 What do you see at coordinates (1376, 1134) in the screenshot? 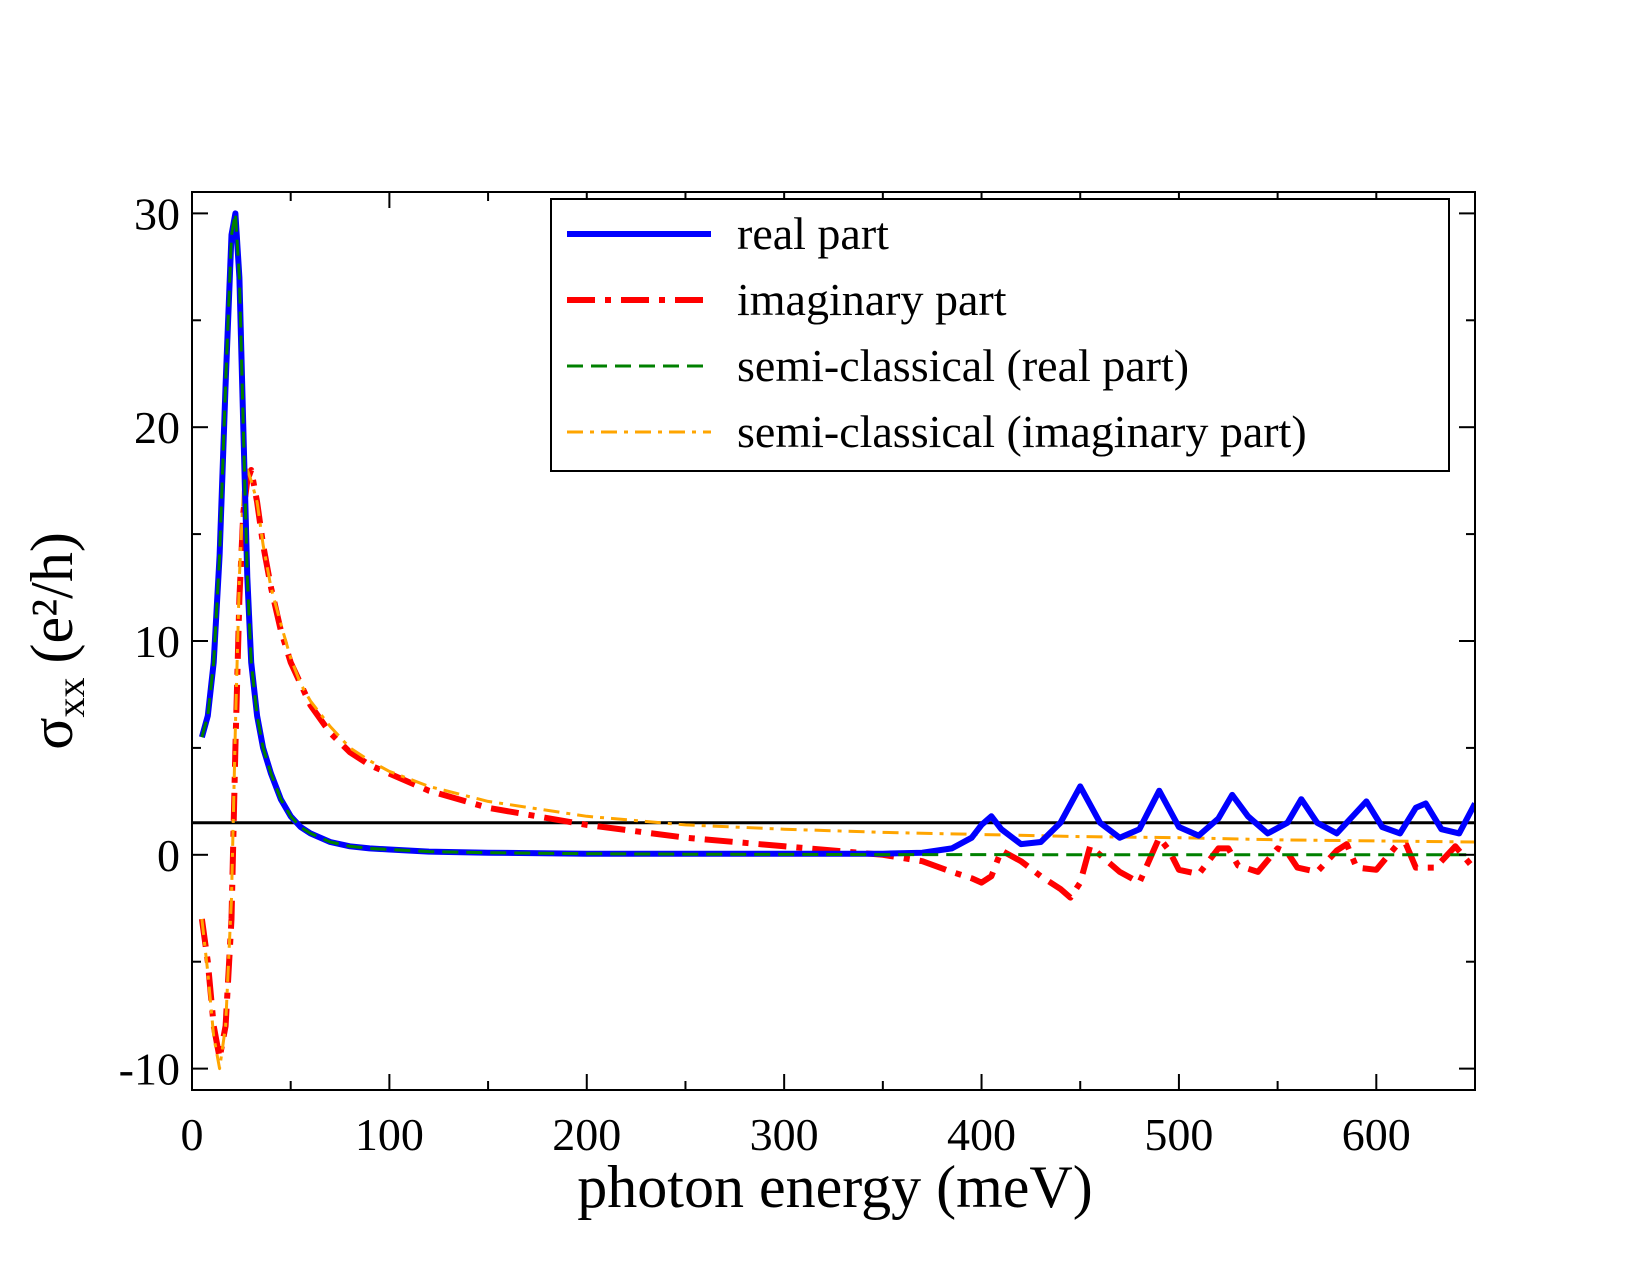
I see `x-tick-label: 600` at bounding box center [1376, 1134].